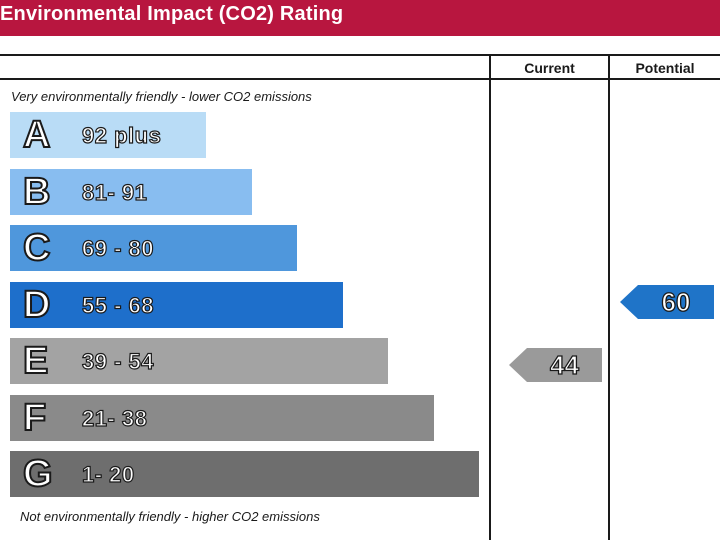 The image size is (720, 540). I want to click on potential-arrow-shape, so click(667, 302).